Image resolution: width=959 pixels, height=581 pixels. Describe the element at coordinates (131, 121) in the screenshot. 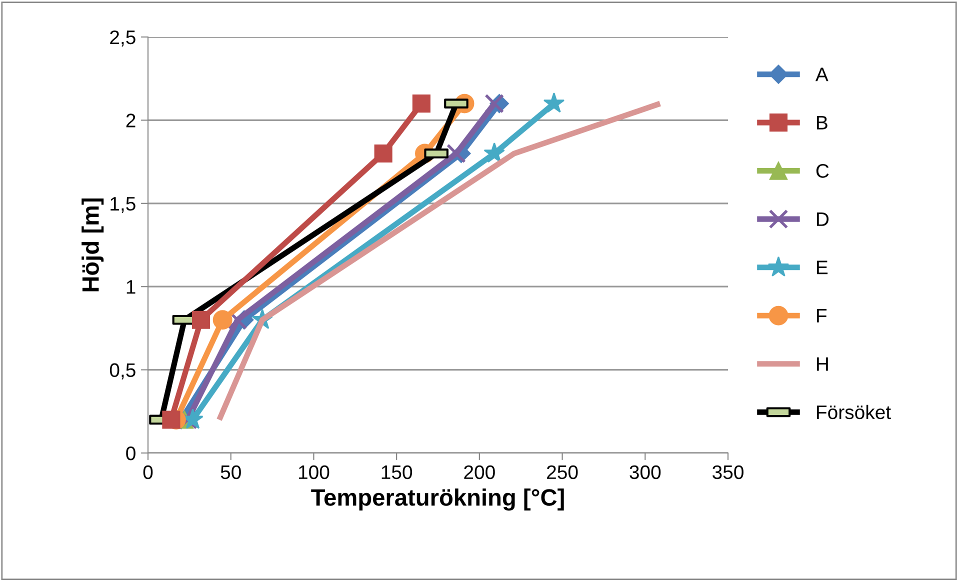

I see `y-tick-label: 2` at that location.